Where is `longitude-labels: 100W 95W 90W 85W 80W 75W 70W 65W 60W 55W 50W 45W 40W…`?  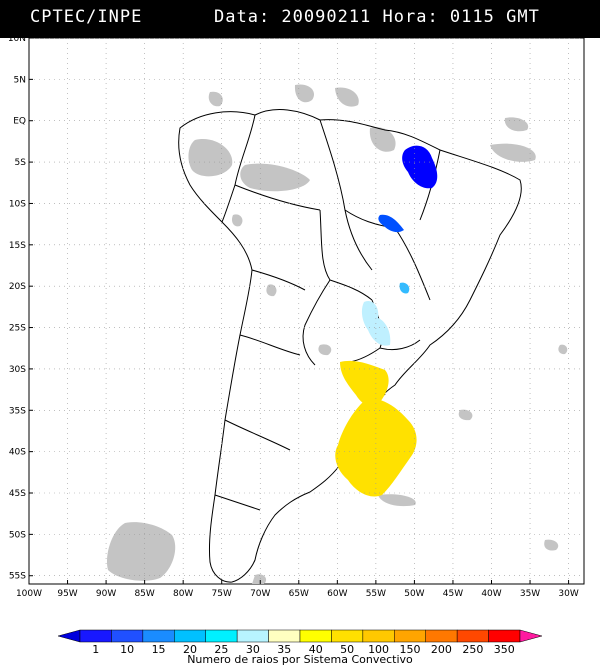 longitude-labels: 100W 95W 90W 85W 80W 75W 70W 65W 60W 55W 50W 45W 40W… is located at coordinates (297, 589).